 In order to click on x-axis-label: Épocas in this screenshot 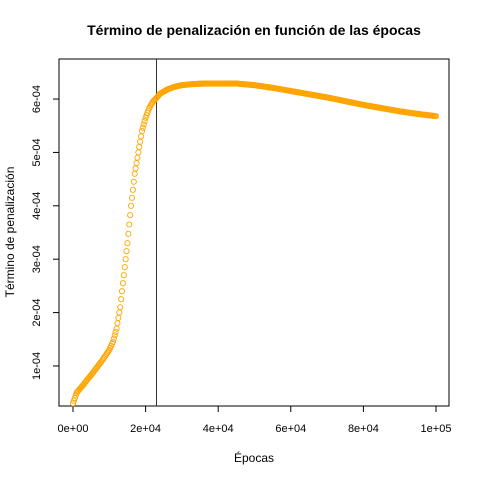, I will do `click(254, 457)`.